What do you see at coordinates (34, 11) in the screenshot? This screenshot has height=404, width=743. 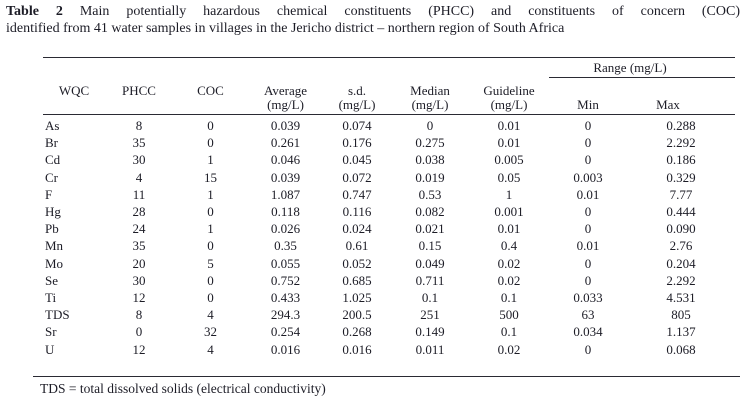 I see `table-number-label: Table 2` at bounding box center [34, 11].